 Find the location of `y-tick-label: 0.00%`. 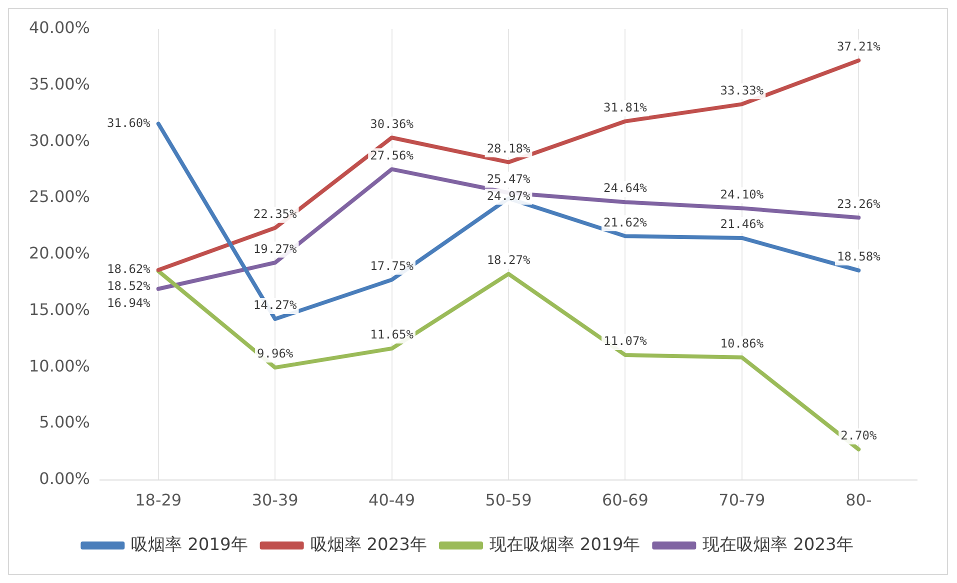

y-tick-label: 0.00% is located at coordinates (64, 478).